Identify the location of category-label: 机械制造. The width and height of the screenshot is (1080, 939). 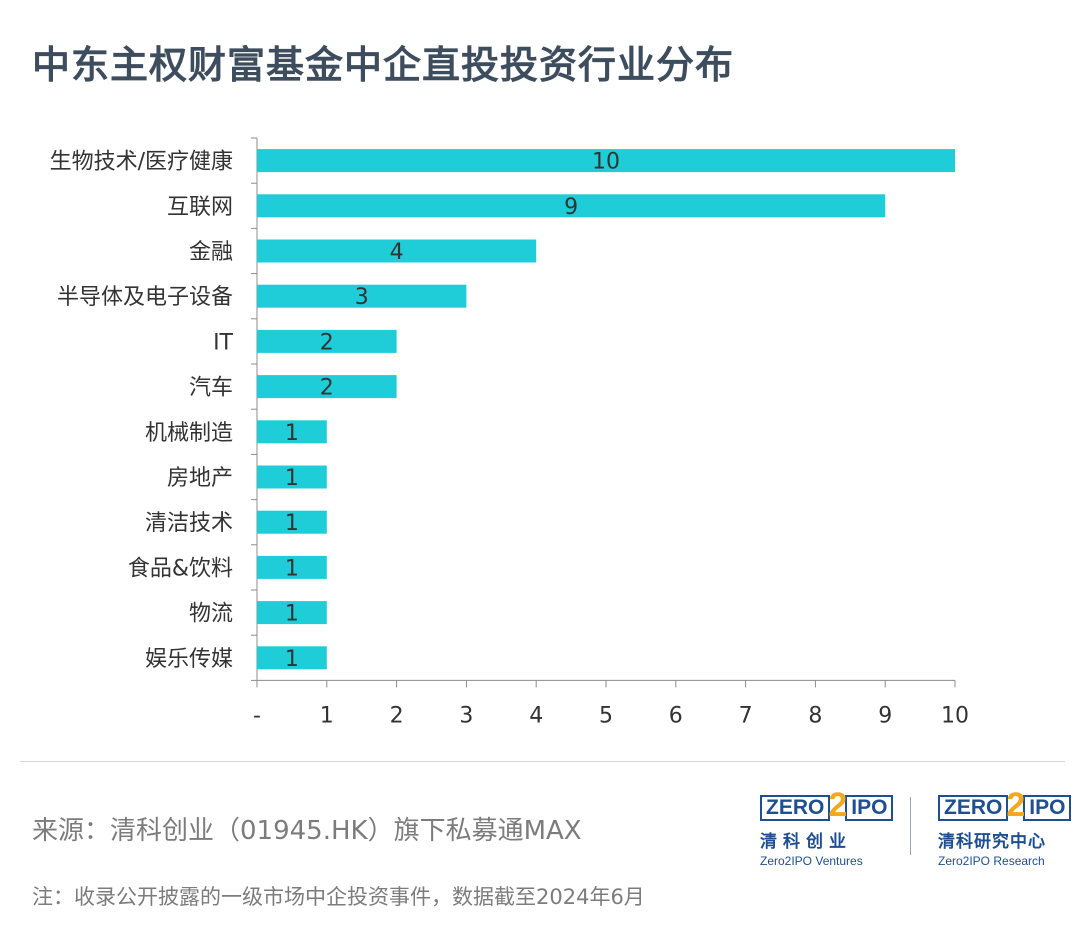
(189, 433).